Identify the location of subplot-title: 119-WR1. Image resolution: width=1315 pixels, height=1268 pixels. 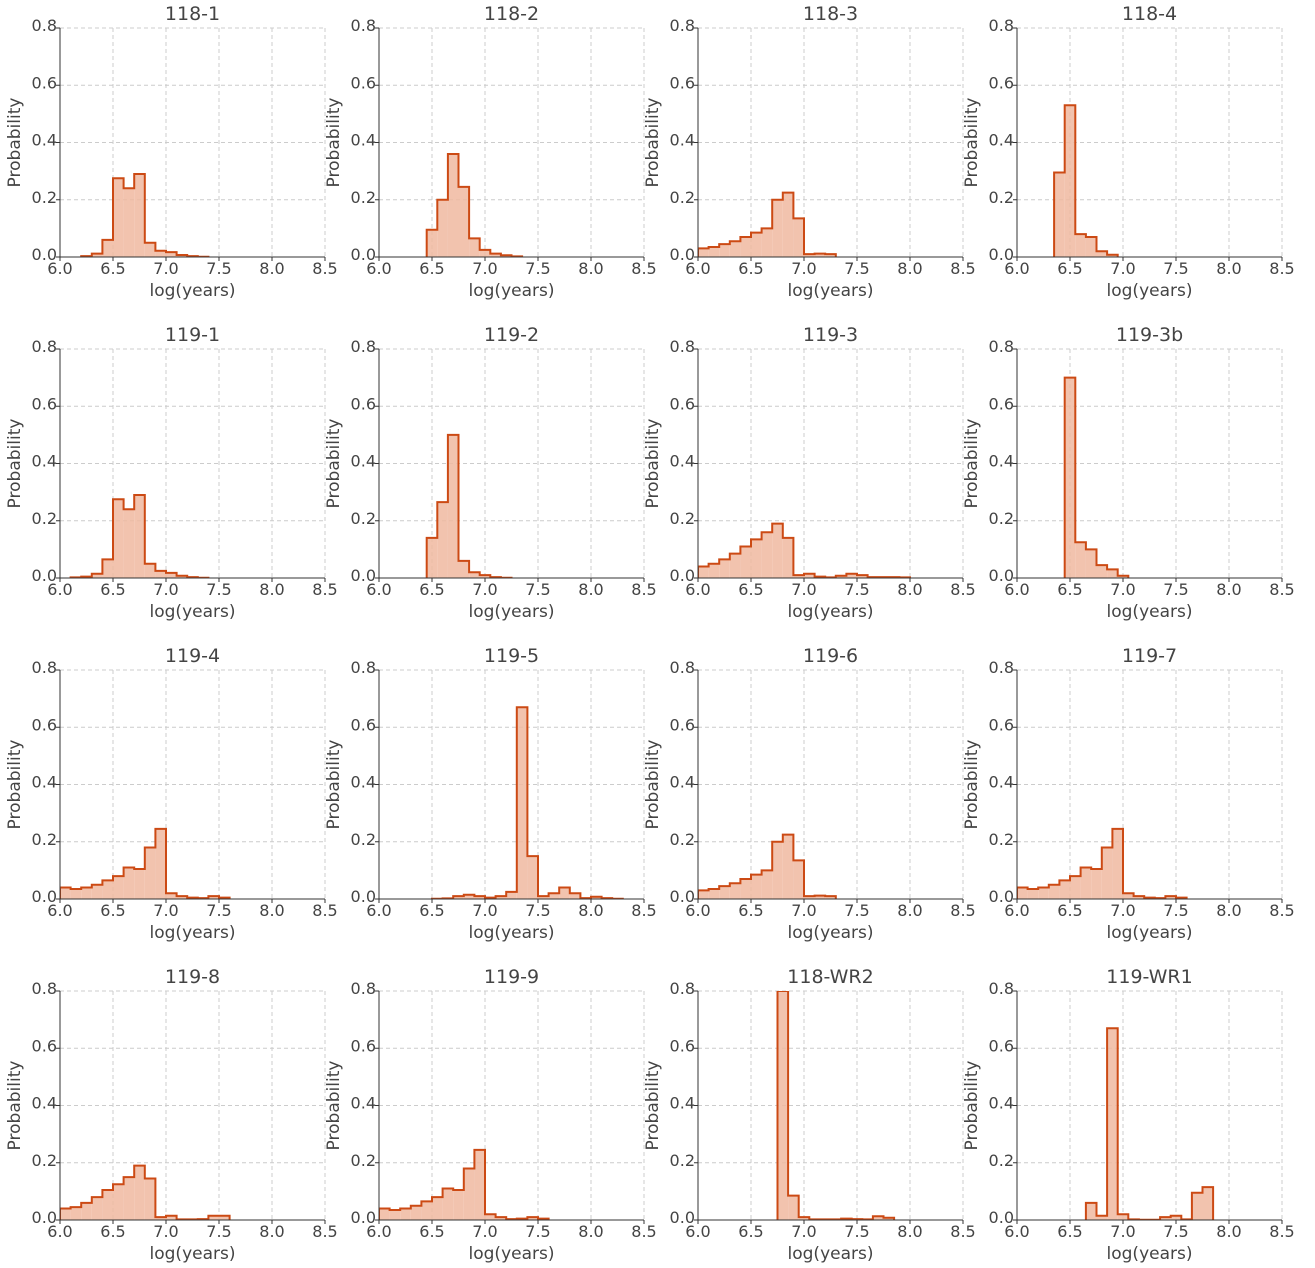
(1149, 977).